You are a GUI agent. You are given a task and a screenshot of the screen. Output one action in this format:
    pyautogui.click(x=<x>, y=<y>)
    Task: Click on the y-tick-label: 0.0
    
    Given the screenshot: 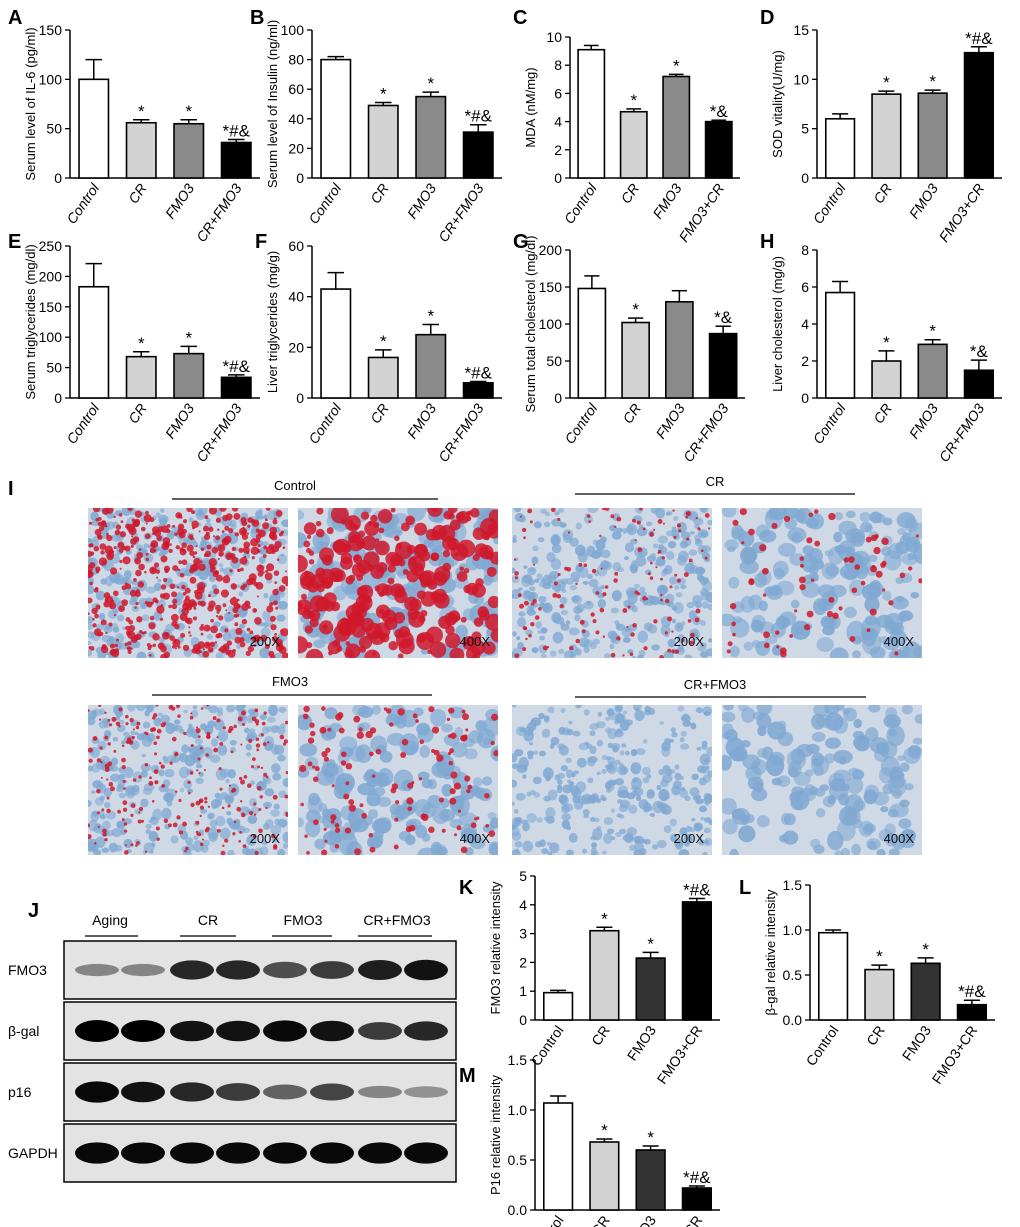 What is the action you would take?
    pyautogui.click(x=793, y=1020)
    